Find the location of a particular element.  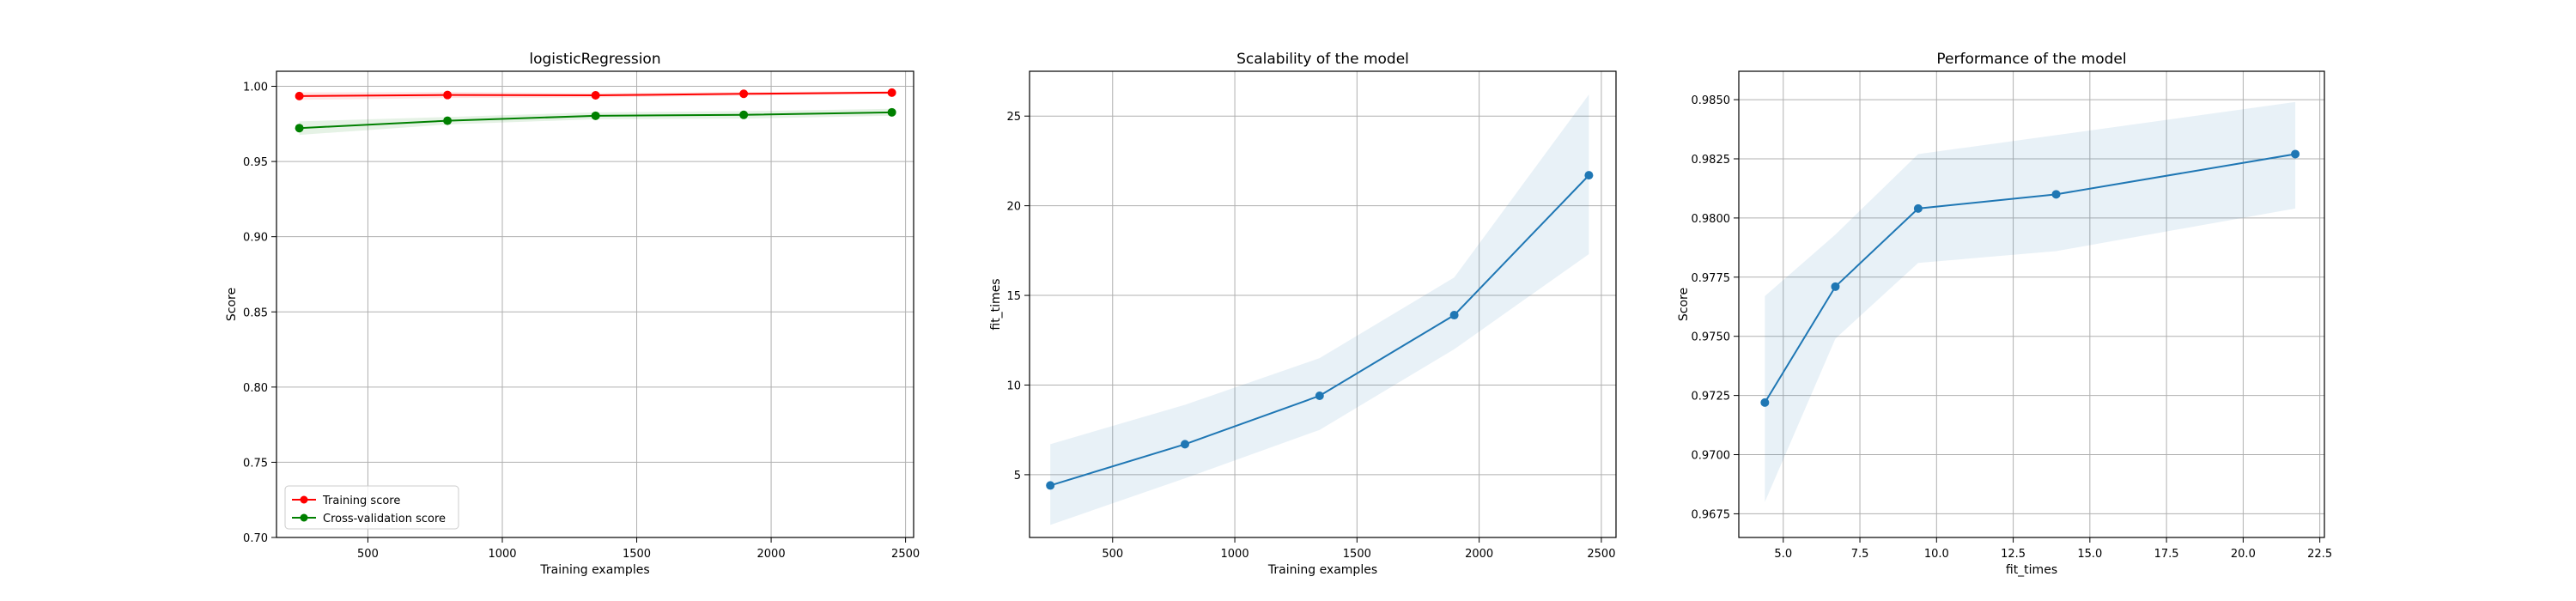

chart-title: Scalability of the model is located at coordinates (1323, 60).